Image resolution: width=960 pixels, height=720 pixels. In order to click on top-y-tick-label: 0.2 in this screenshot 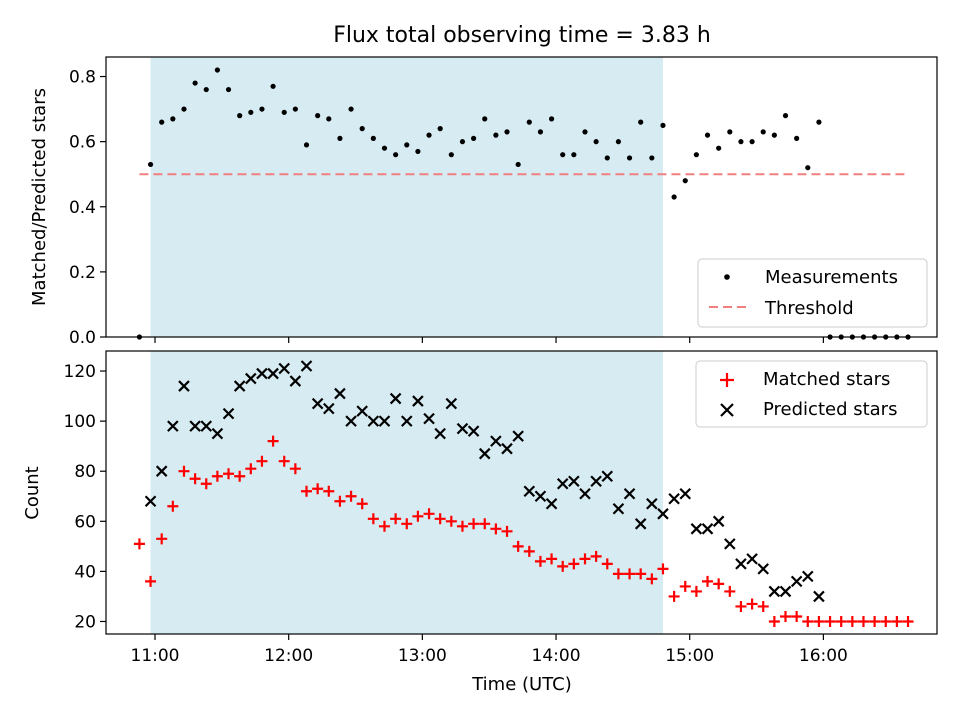, I will do `click(82, 273)`.